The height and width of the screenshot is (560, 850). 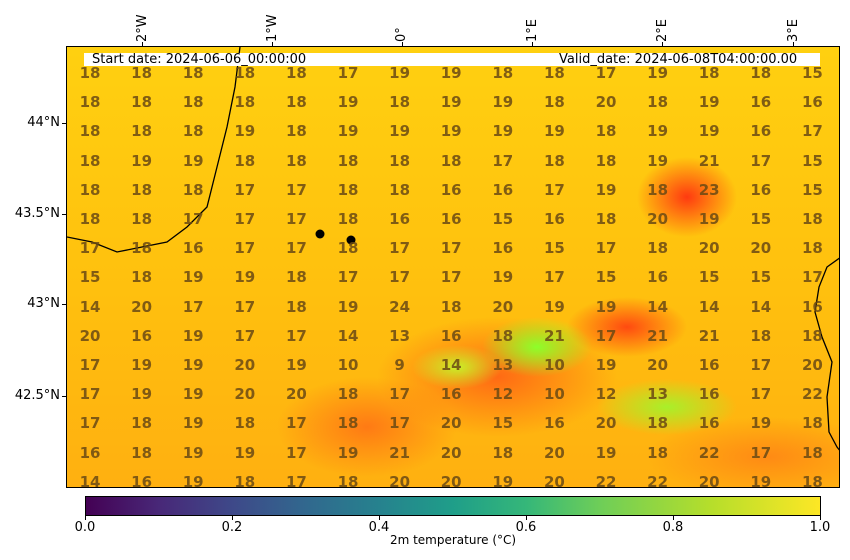 I want to click on y-tick-label: 44°N, so click(x=43, y=122).